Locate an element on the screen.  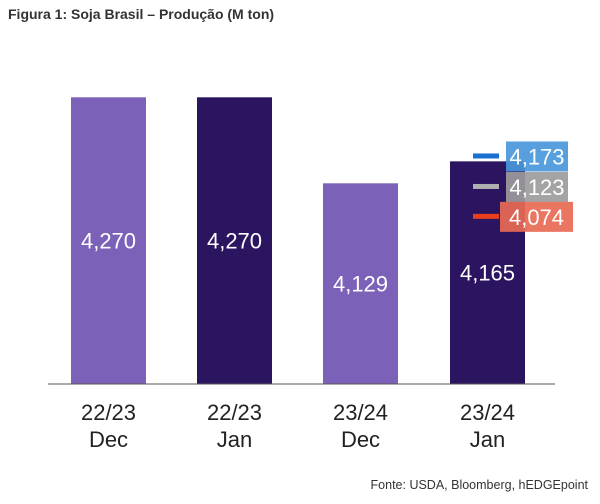
chart-source: Fonte: USDA, Bloomberg, hEDGEpoint is located at coordinates (479, 485).